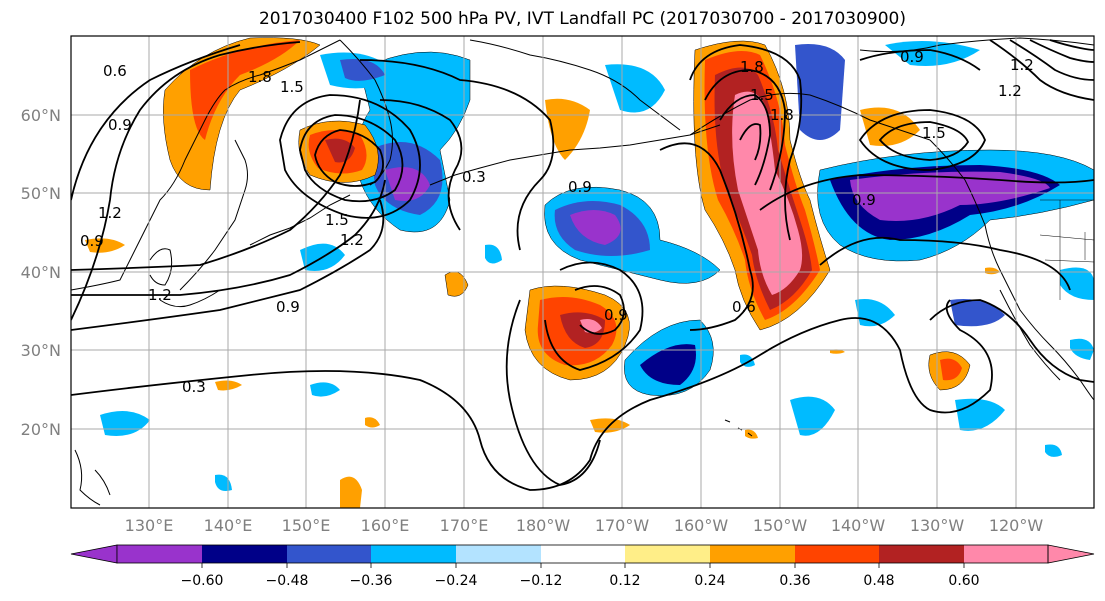  Describe the element at coordinates (1077, 283) in the screenshot. I see `anomaly-baja-region` at that location.